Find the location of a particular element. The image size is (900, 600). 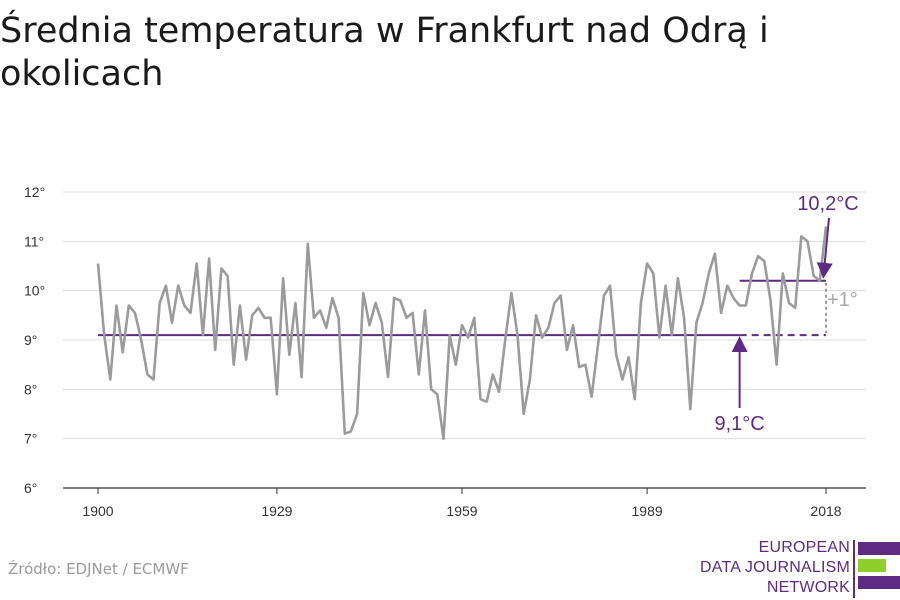

y-tick-label-8: 8° is located at coordinates (30, 389).